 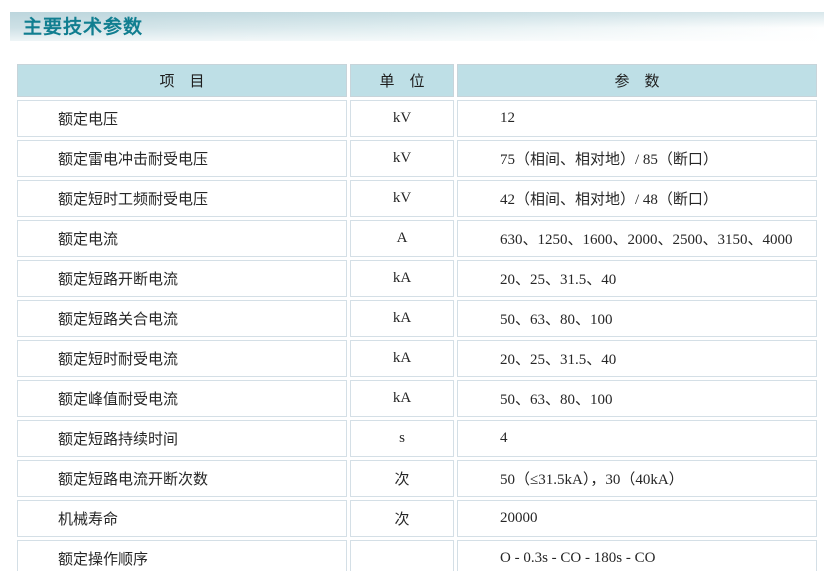 I want to click on value-cell: O - 0.3s - CO - 180s - CO, so click(x=637, y=555).